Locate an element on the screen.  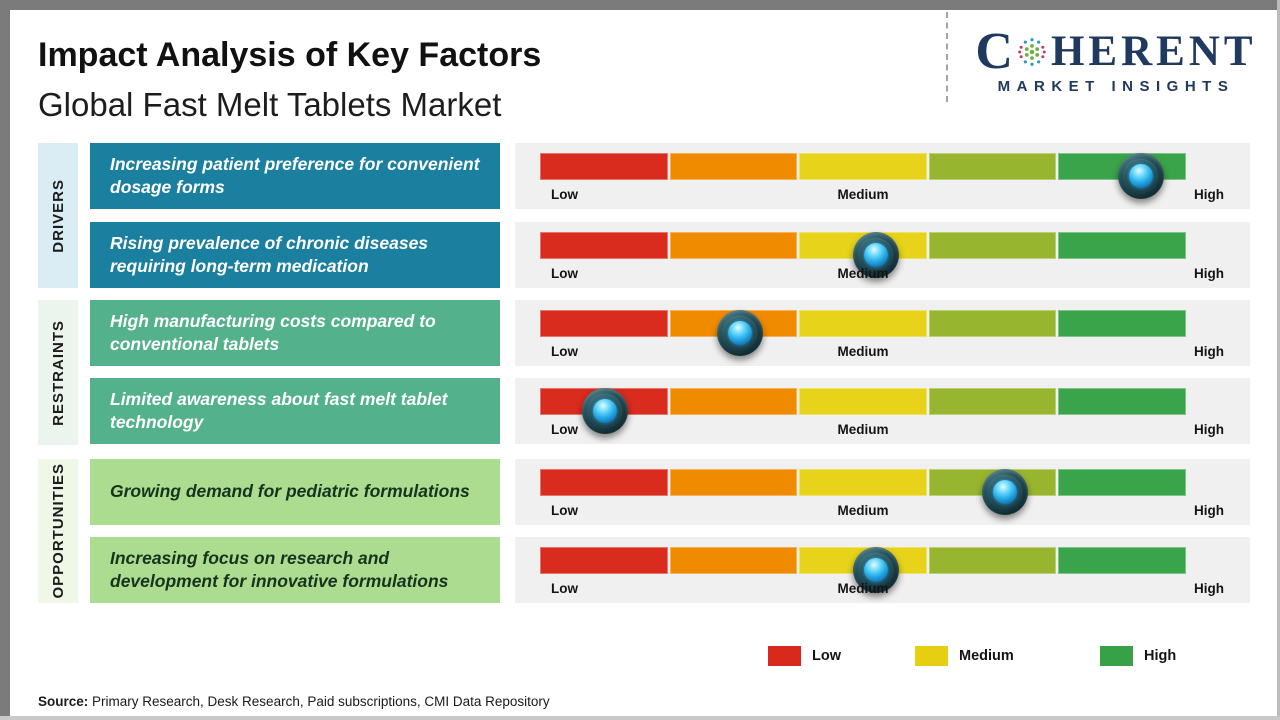
group-band-opportunities: OPPORTUNITIES is located at coordinates (58, 531).